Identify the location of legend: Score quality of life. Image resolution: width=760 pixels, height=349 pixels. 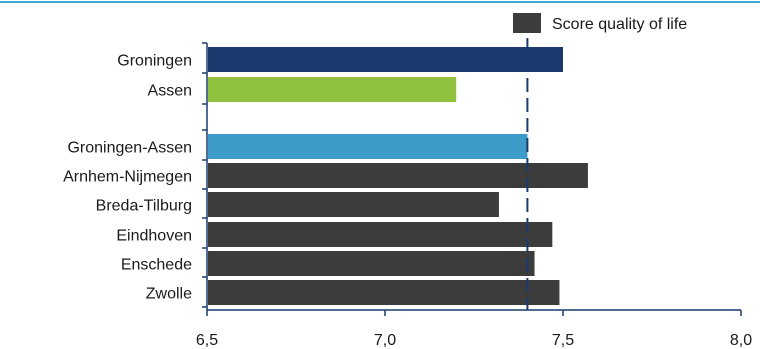
(600, 23).